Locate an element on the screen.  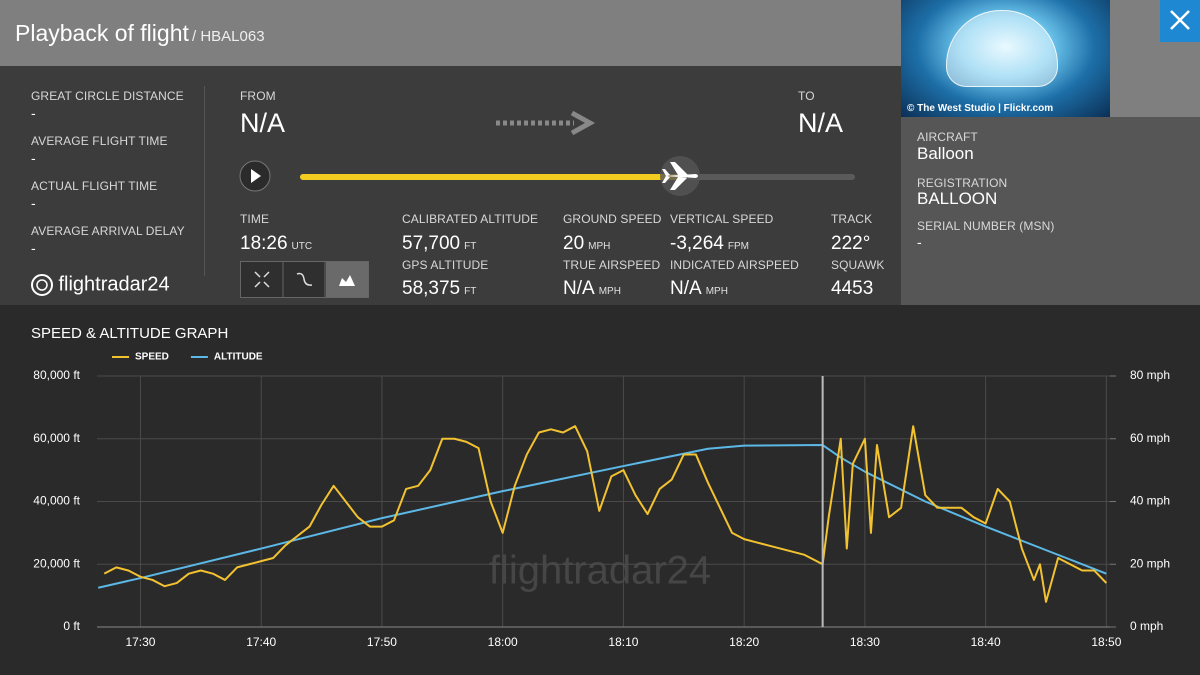
to-label: TO is located at coordinates (806, 96).